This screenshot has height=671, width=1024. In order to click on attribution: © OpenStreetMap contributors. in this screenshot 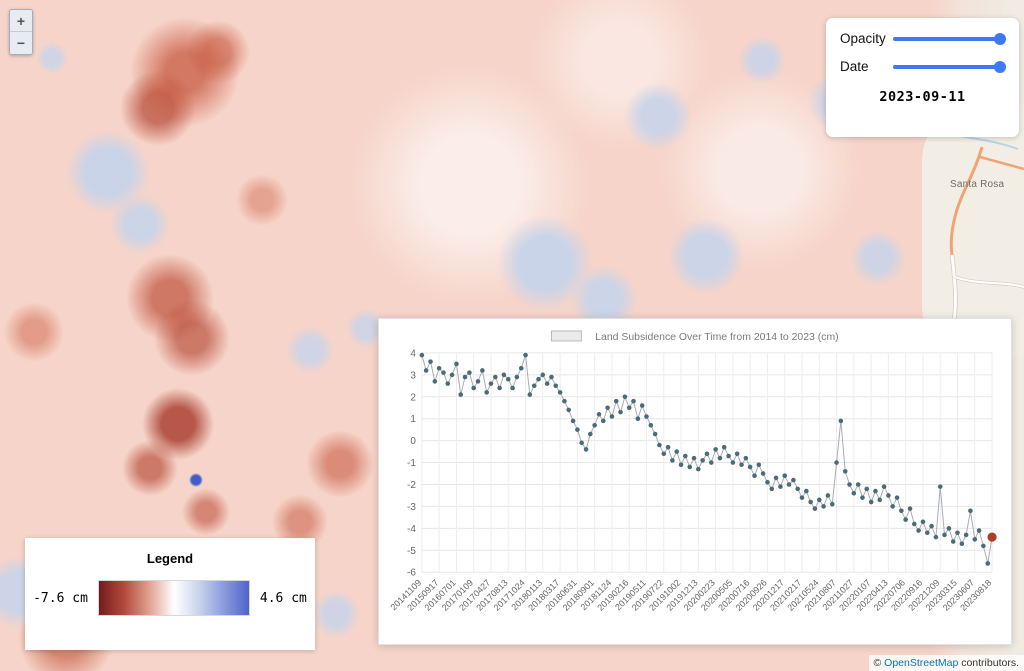, I will do `click(946, 663)`.